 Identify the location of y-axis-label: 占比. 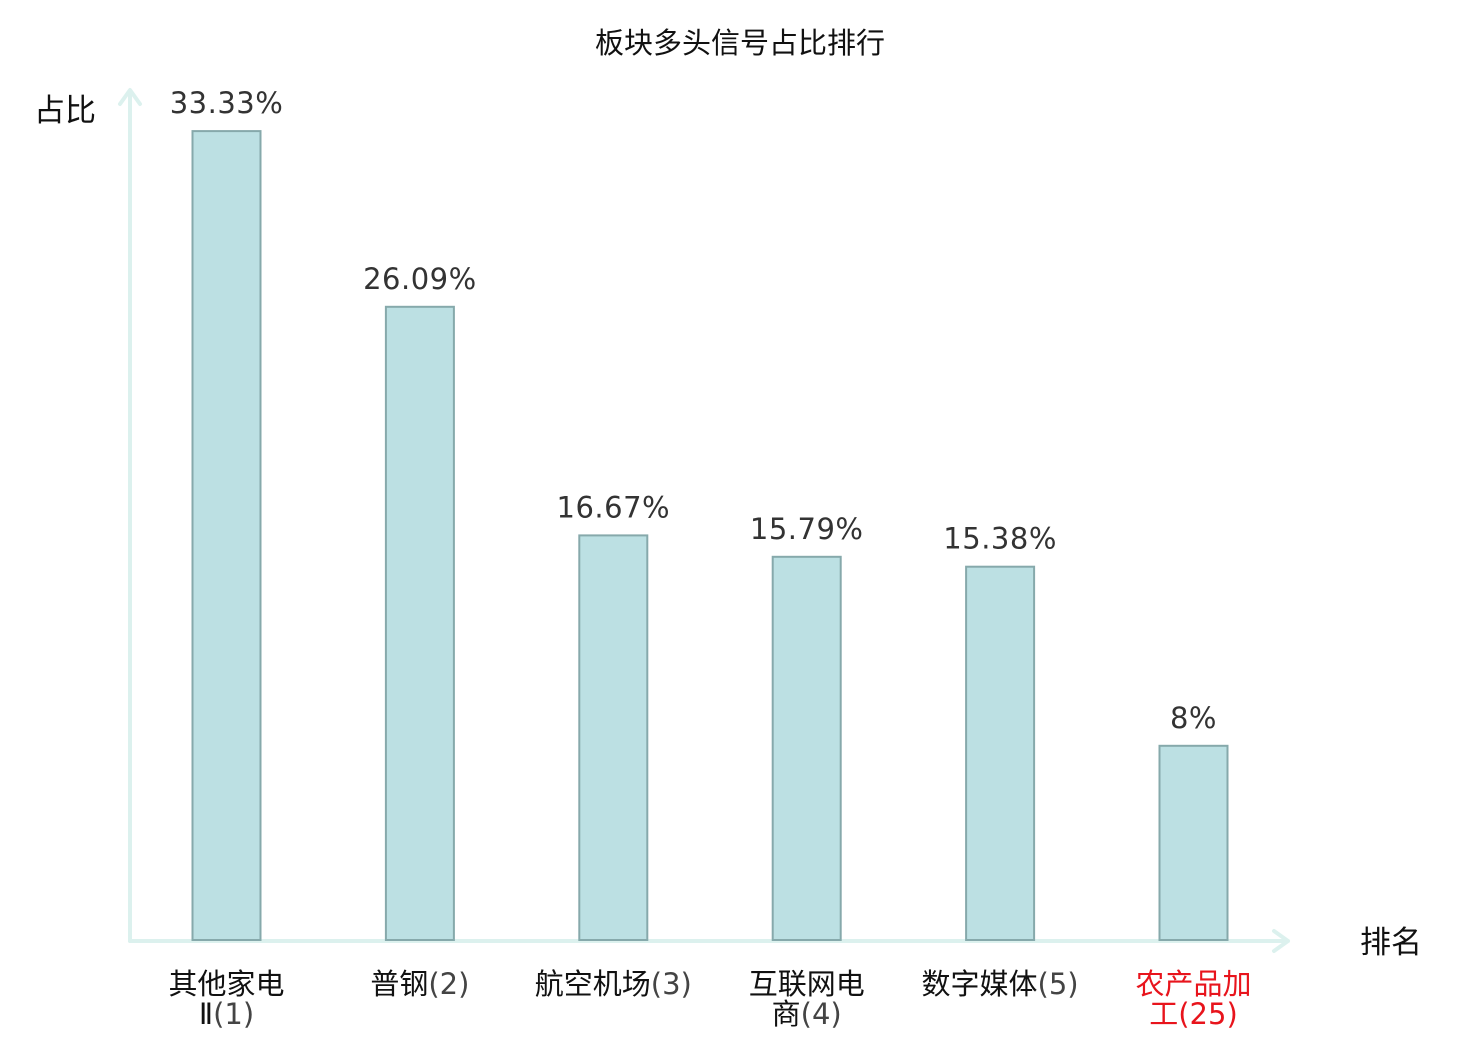
(65, 111).